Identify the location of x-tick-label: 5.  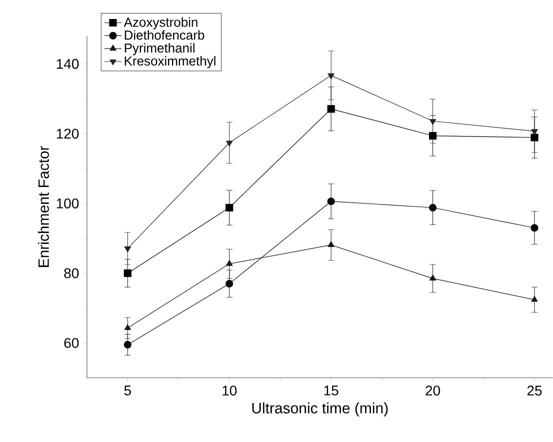
(127, 391).